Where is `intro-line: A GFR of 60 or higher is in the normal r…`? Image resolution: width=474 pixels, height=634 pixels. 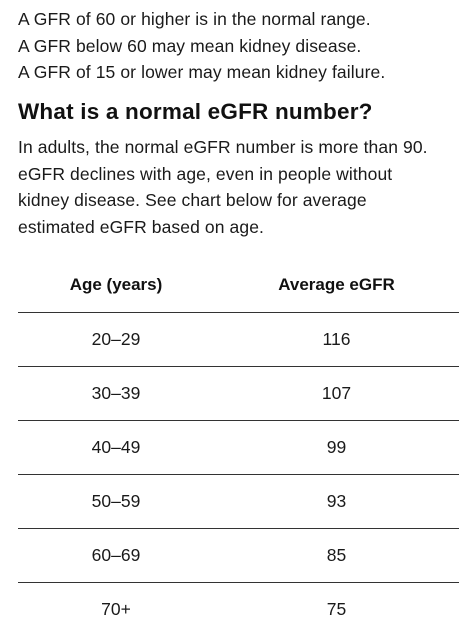 intro-line: A GFR of 60 or higher is in the normal r… is located at coordinates (194, 19).